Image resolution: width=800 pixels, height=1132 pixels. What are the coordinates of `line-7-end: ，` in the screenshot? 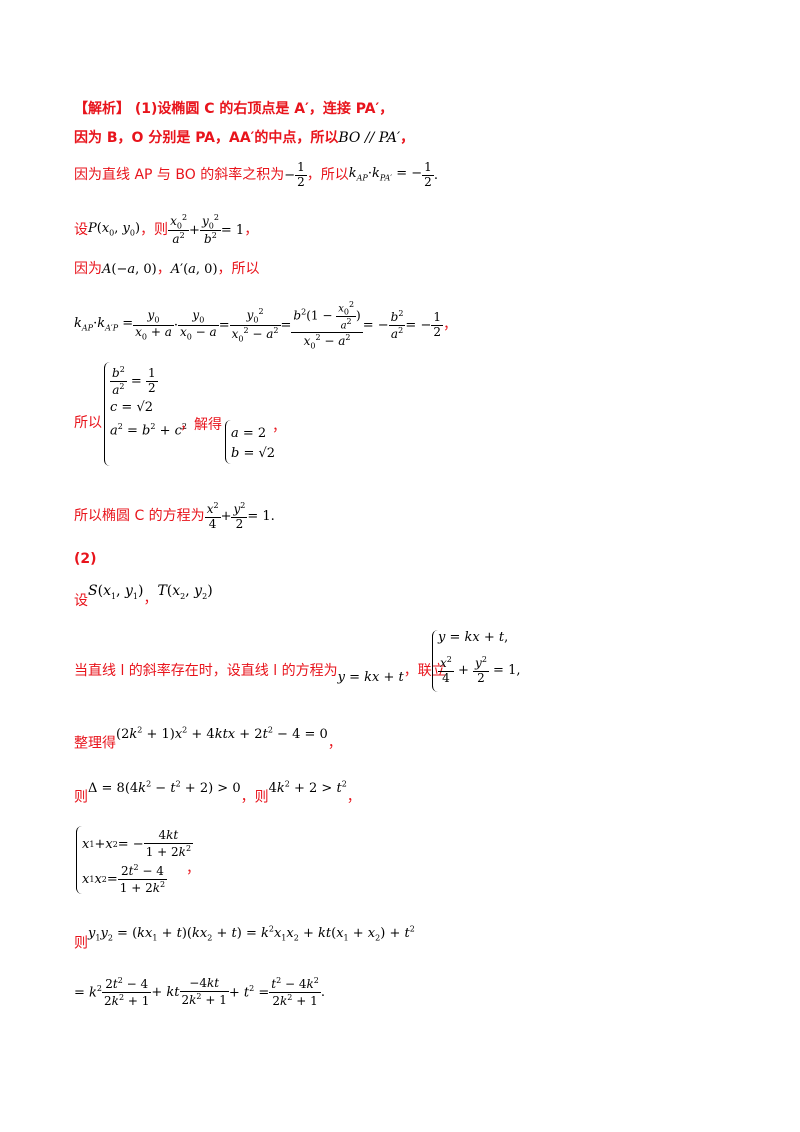 It's located at (279, 427).